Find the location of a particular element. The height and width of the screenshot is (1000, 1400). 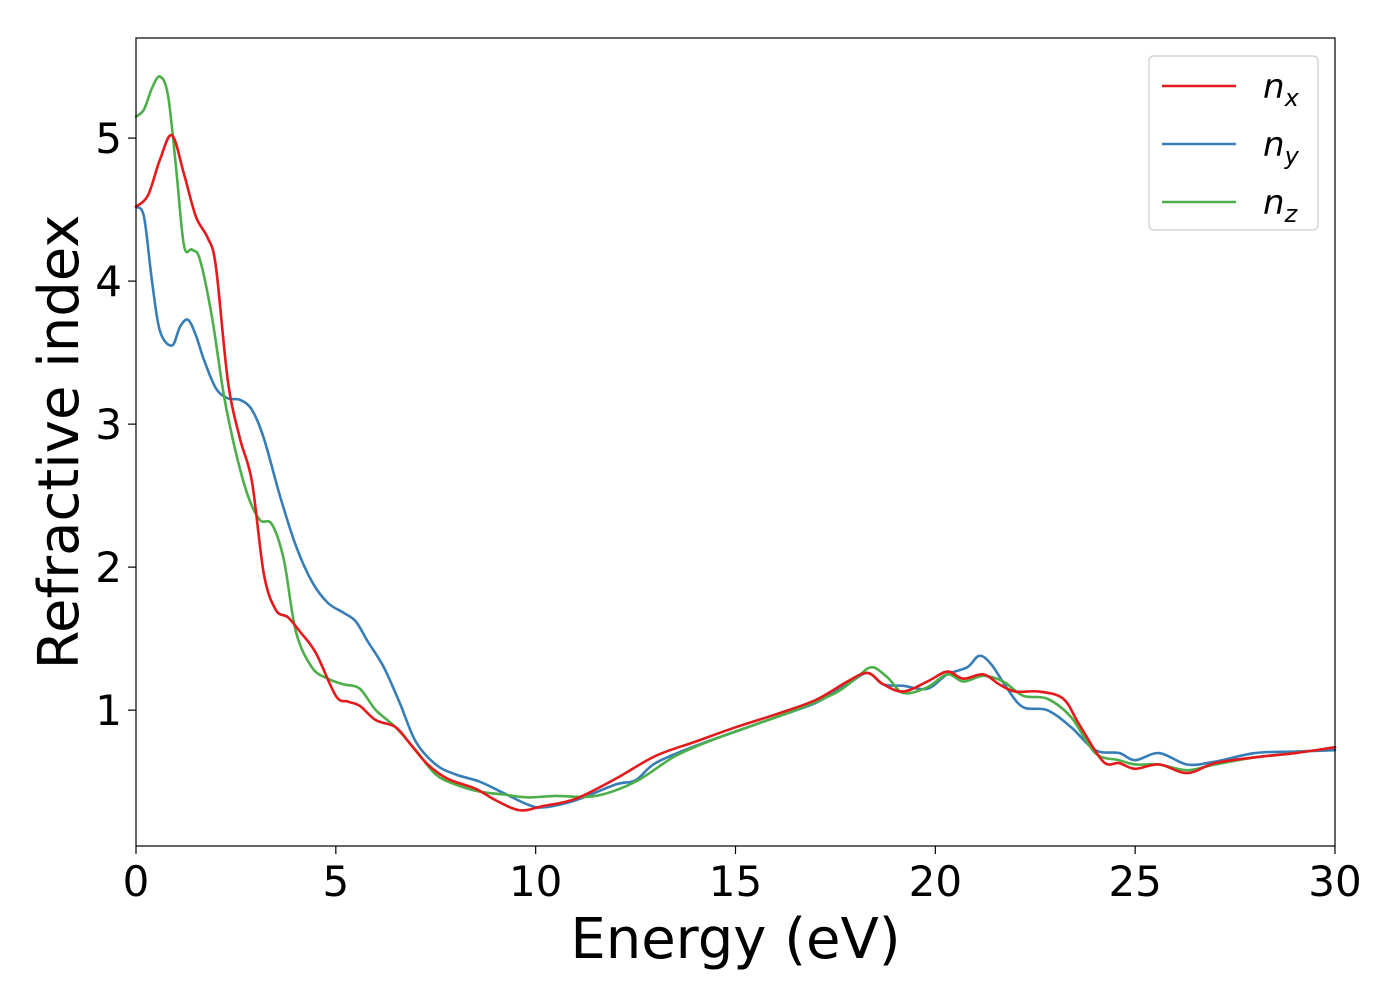

legend: nx ny nz is located at coordinates (1233, 143).